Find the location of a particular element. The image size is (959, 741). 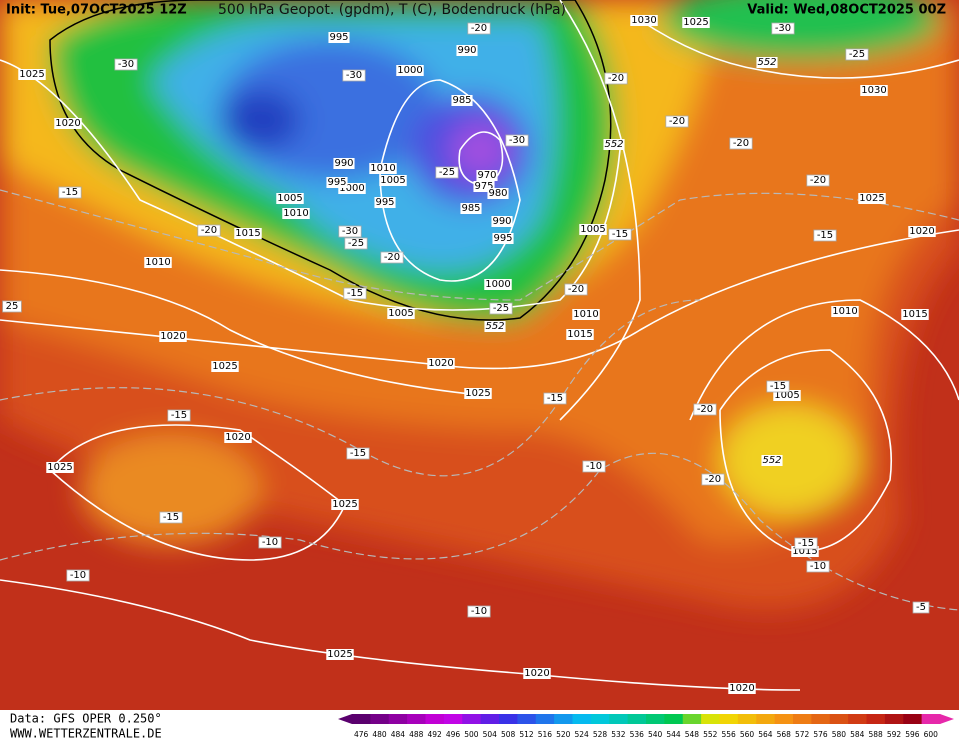

colorbar-arrow is located at coordinates (345, 719).